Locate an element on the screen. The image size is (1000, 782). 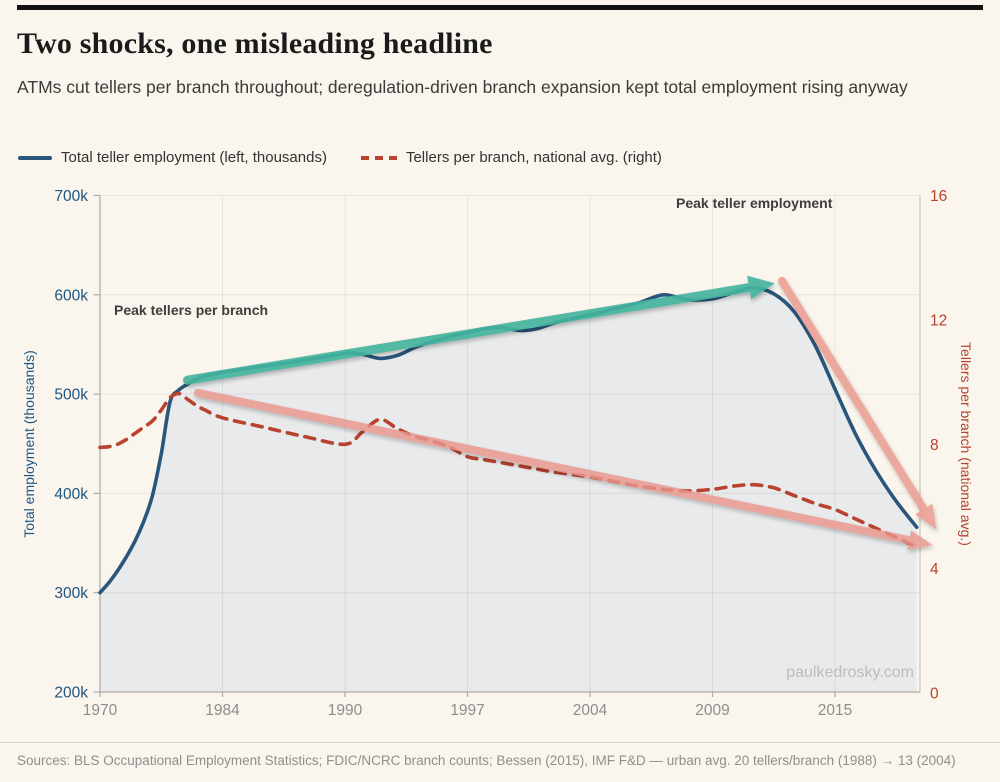
y-right-tick-label: 12 is located at coordinates (938, 320).